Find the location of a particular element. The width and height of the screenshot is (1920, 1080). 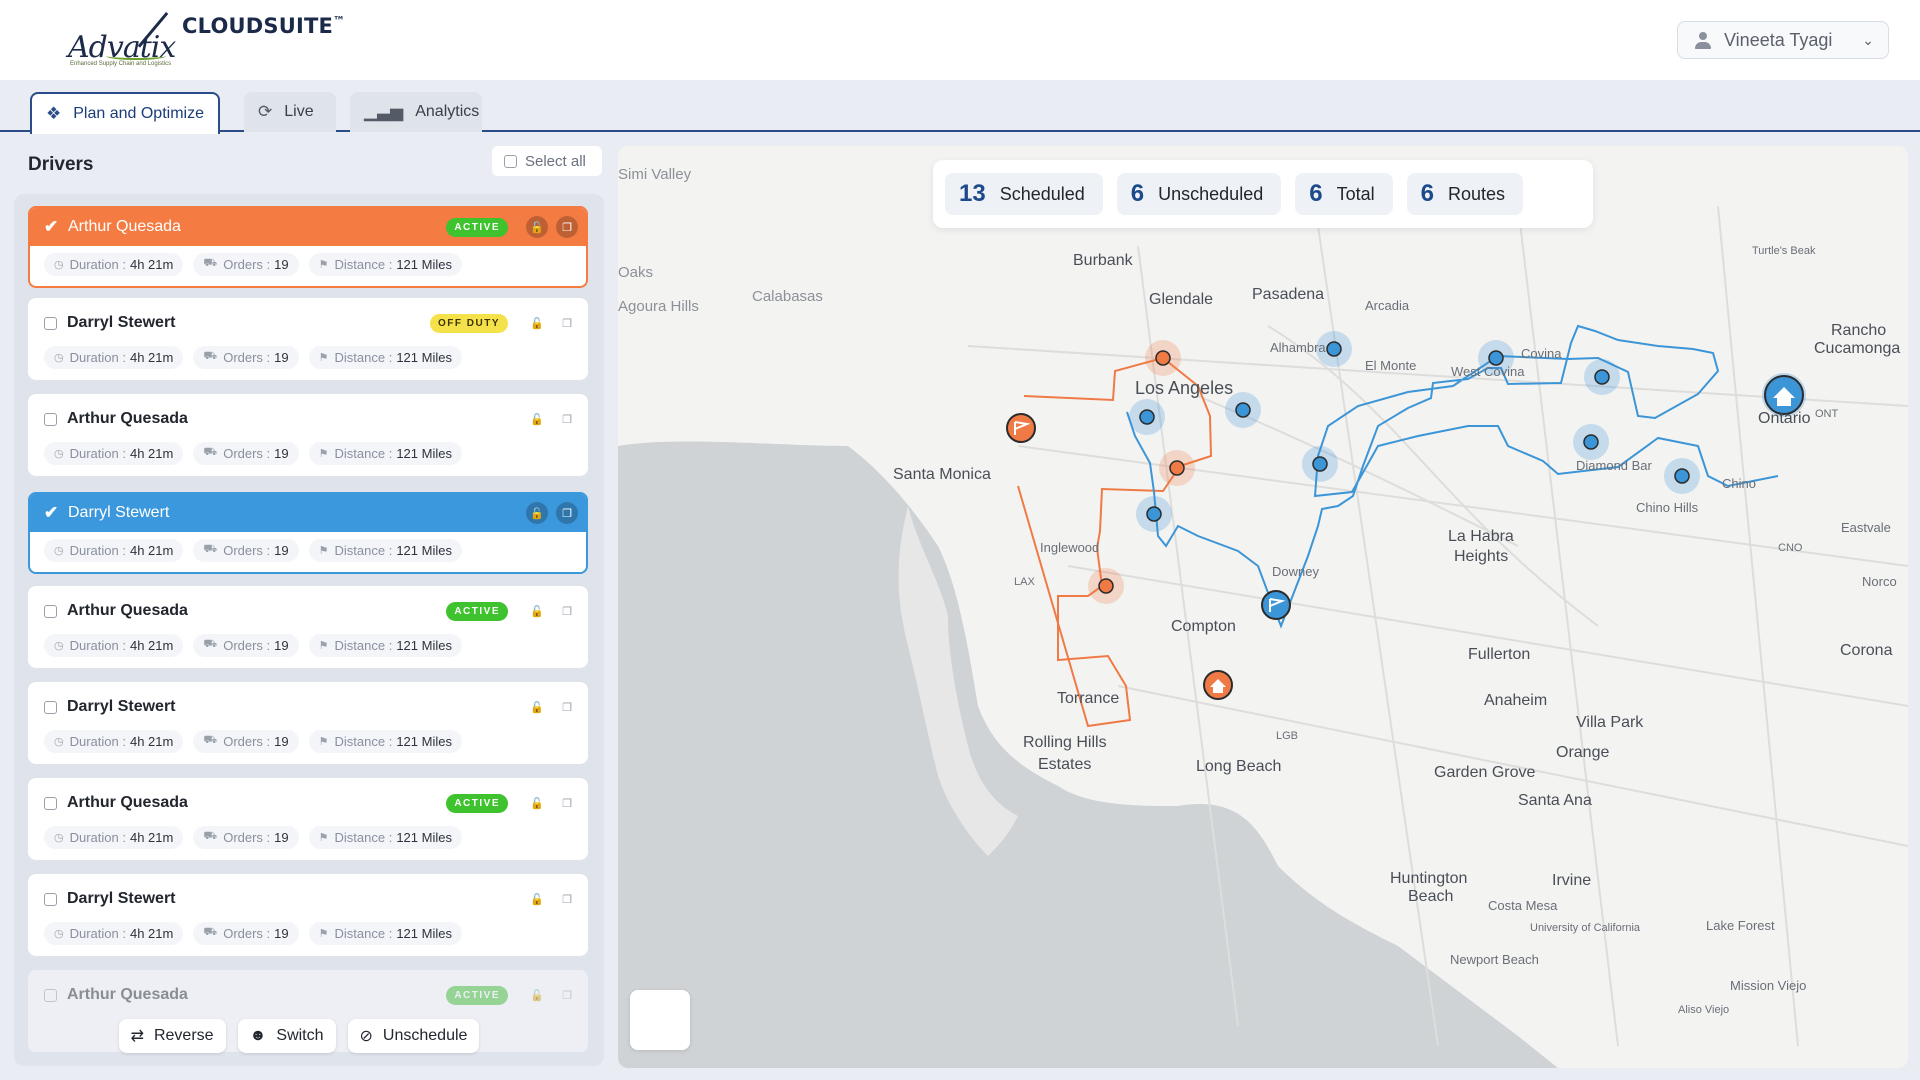

live-signal-icon: ⟳ is located at coordinates (265, 111).